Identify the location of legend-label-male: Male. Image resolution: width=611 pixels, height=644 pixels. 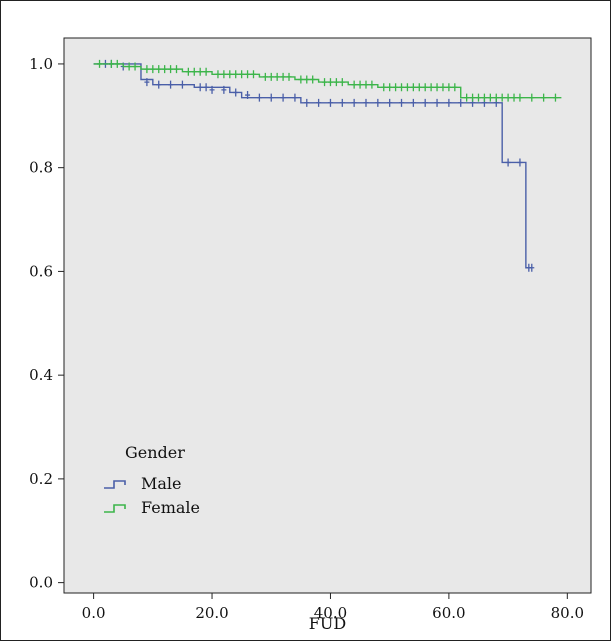
(161, 483).